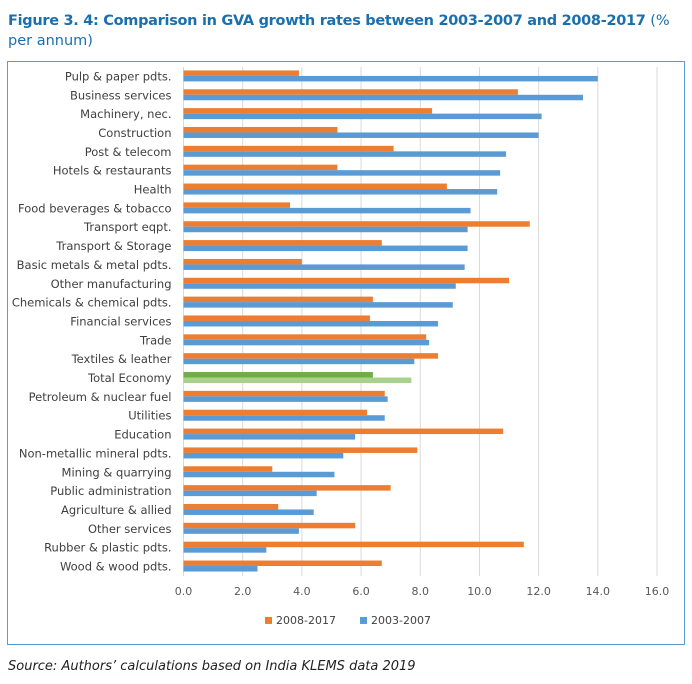 The height and width of the screenshot is (684, 692). Describe the element at coordinates (363, 620) in the screenshot. I see `legend-swatch-2003-2007` at that location.